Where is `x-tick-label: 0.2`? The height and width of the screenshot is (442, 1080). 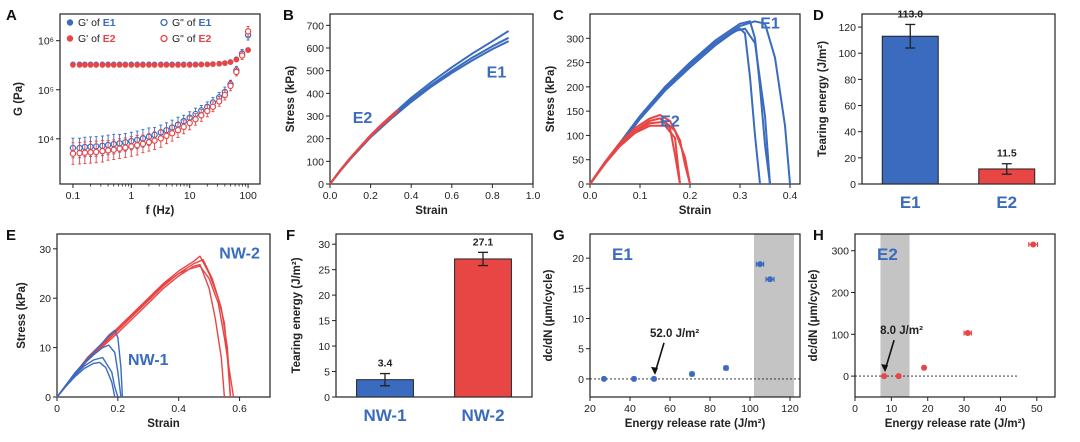
x-tick-label: 0.2 is located at coordinates (690, 196).